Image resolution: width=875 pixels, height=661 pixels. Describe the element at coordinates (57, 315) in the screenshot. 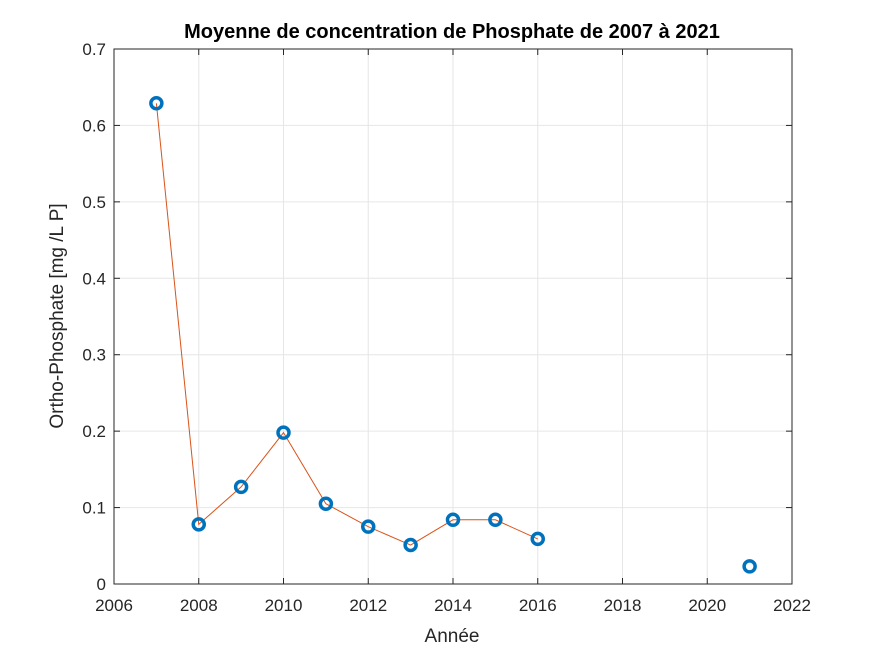

I see `y-axis-label: Ortho-Phosphate [mg /L P]` at that location.